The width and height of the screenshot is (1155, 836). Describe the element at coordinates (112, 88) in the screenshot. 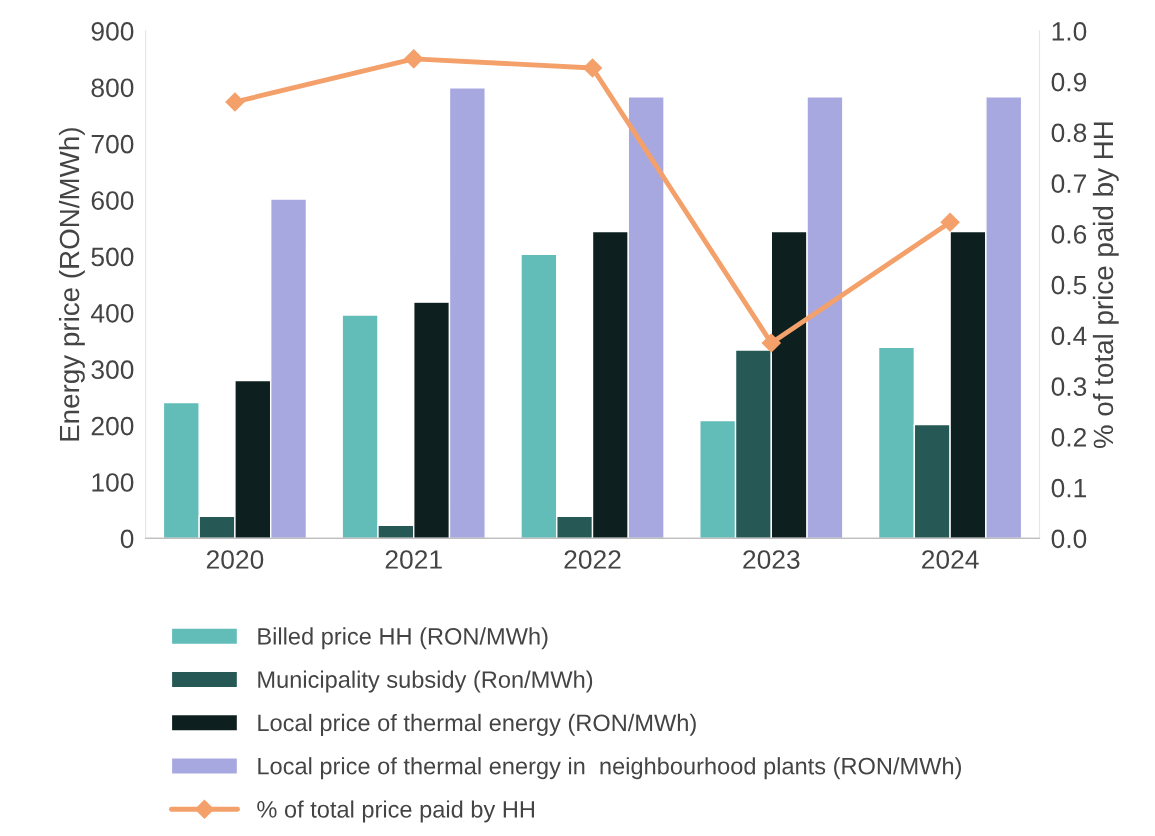

I see `y-tick-label: 800` at that location.